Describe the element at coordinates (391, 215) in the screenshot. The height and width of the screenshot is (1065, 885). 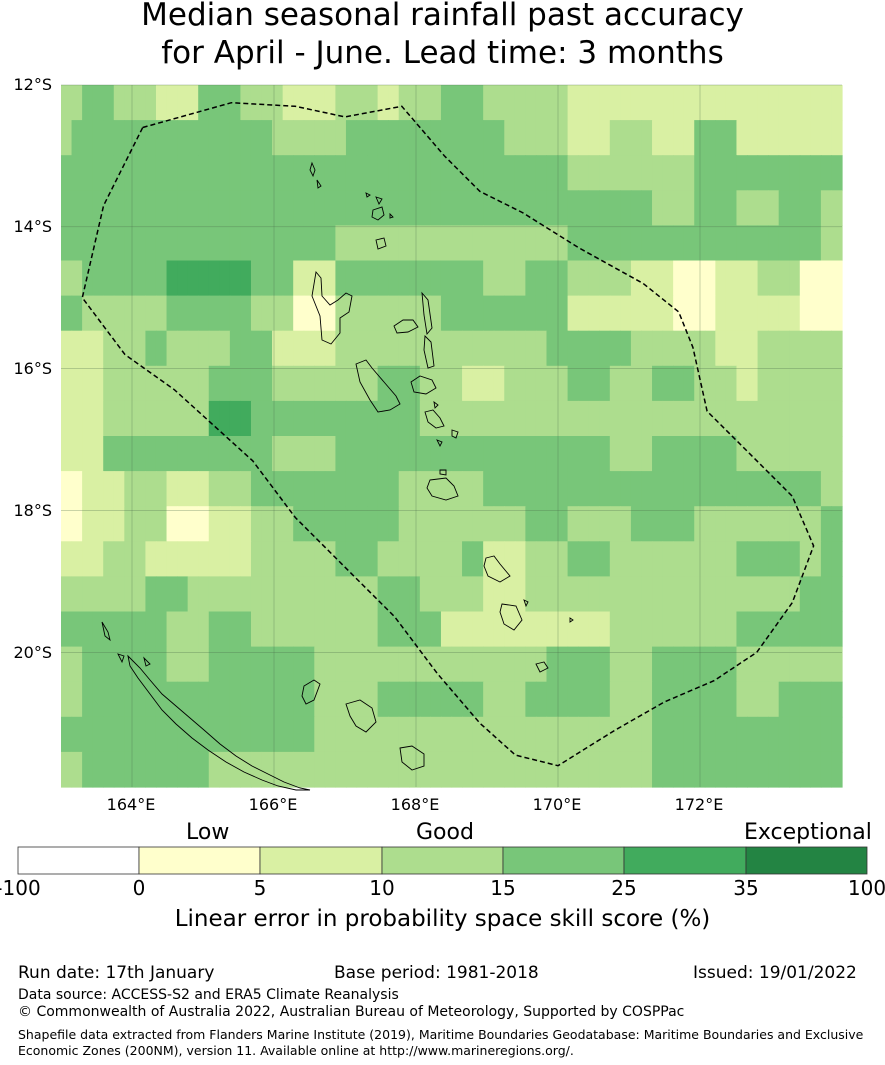
I see `island-merelava` at that location.